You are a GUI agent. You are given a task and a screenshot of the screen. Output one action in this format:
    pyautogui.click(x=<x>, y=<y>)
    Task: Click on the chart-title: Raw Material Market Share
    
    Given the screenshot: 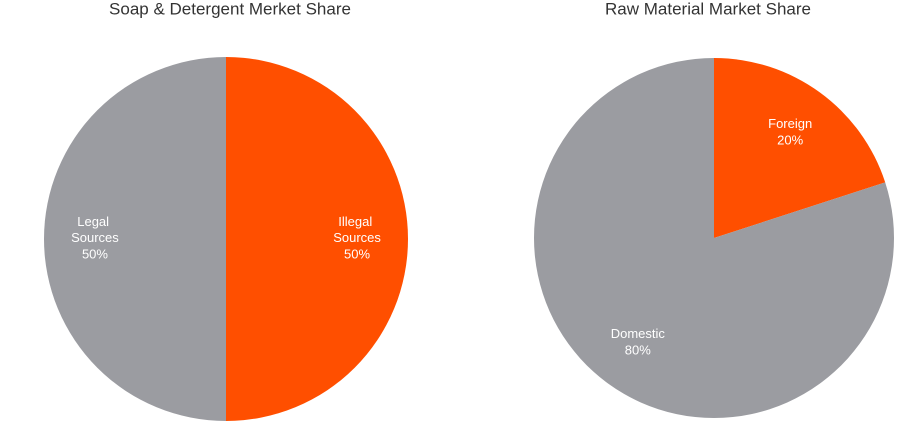 What is the action you would take?
    pyautogui.click(x=708, y=9)
    